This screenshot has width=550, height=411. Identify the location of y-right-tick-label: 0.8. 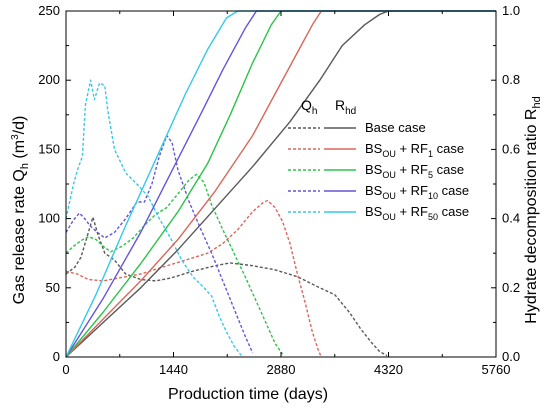
(511, 79).